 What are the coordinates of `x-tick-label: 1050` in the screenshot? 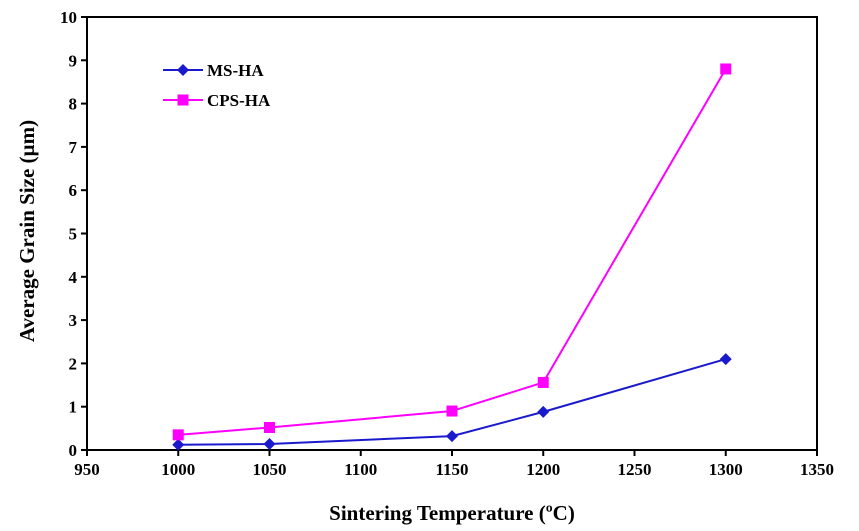 It's located at (270, 469).